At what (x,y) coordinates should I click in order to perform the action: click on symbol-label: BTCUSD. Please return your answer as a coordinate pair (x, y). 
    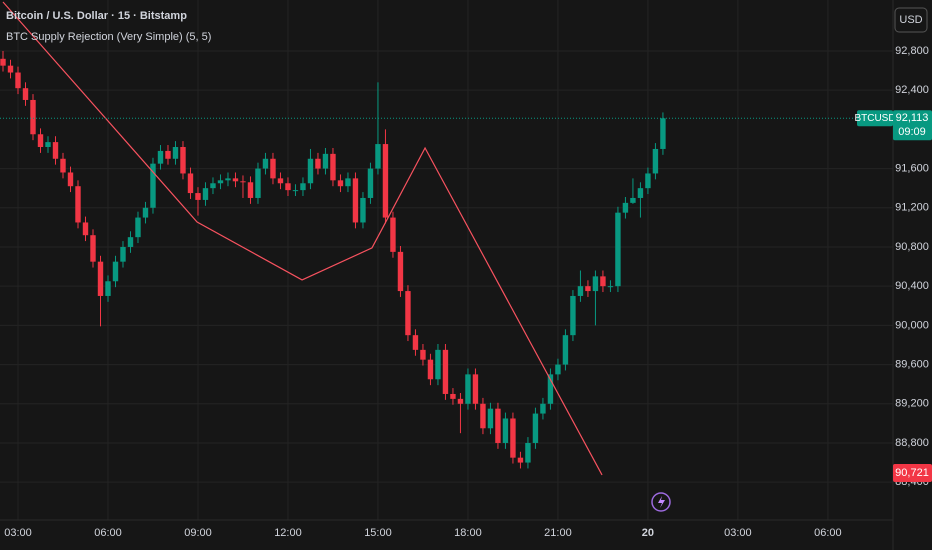
    Looking at the image, I should click on (874, 118).